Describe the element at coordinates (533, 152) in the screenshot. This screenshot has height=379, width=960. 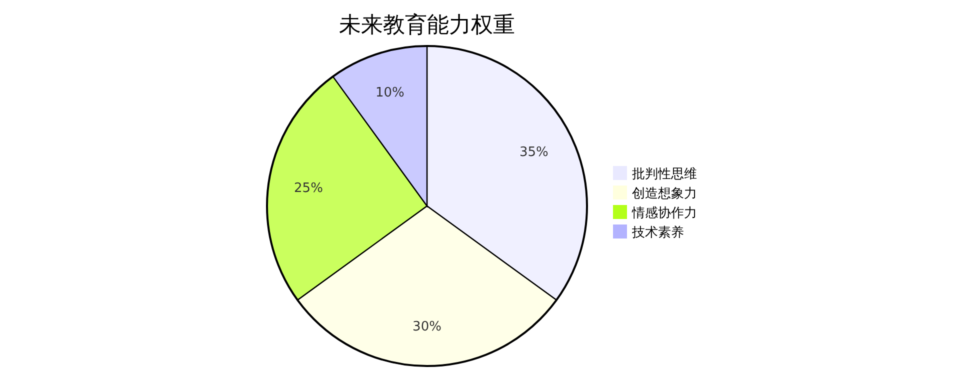
I see `data-label: 35%` at that location.